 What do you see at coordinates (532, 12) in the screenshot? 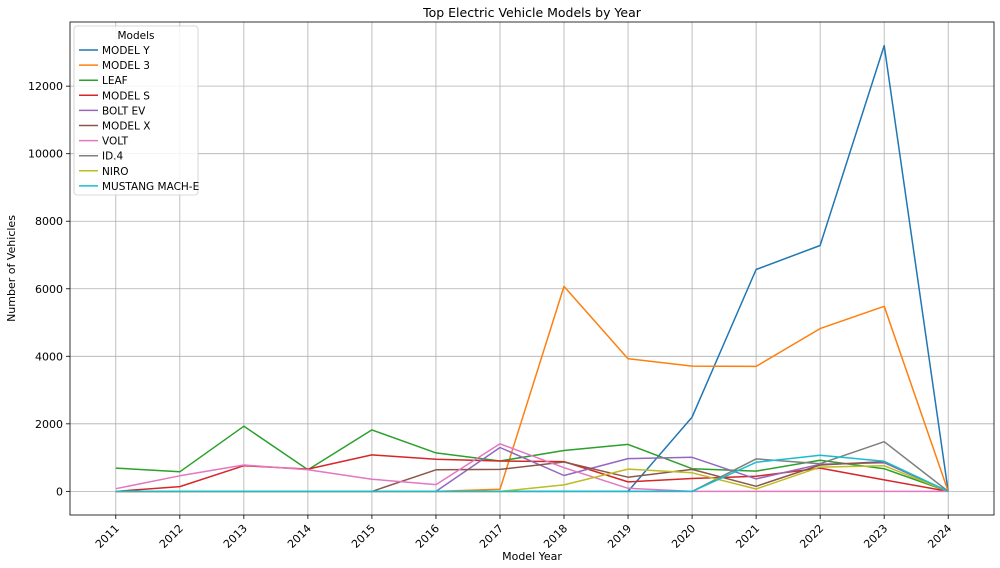
I see `chart-title: Top Electric Vehicle Models by Year` at bounding box center [532, 12].